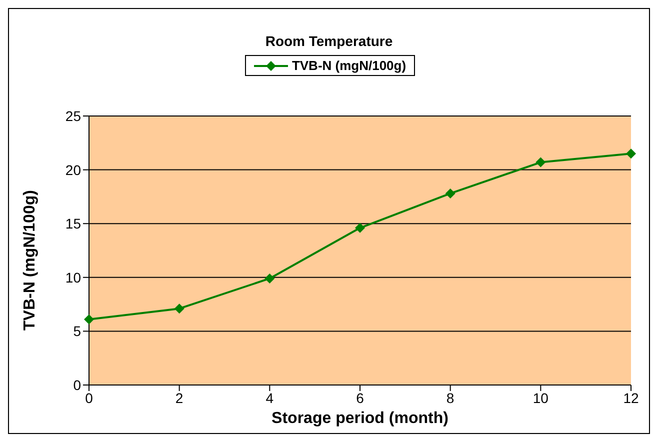  What do you see at coordinates (30, 260) in the screenshot?
I see `y-axis-title: TVB-N (mgN/100g)` at bounding box center [30, 260].